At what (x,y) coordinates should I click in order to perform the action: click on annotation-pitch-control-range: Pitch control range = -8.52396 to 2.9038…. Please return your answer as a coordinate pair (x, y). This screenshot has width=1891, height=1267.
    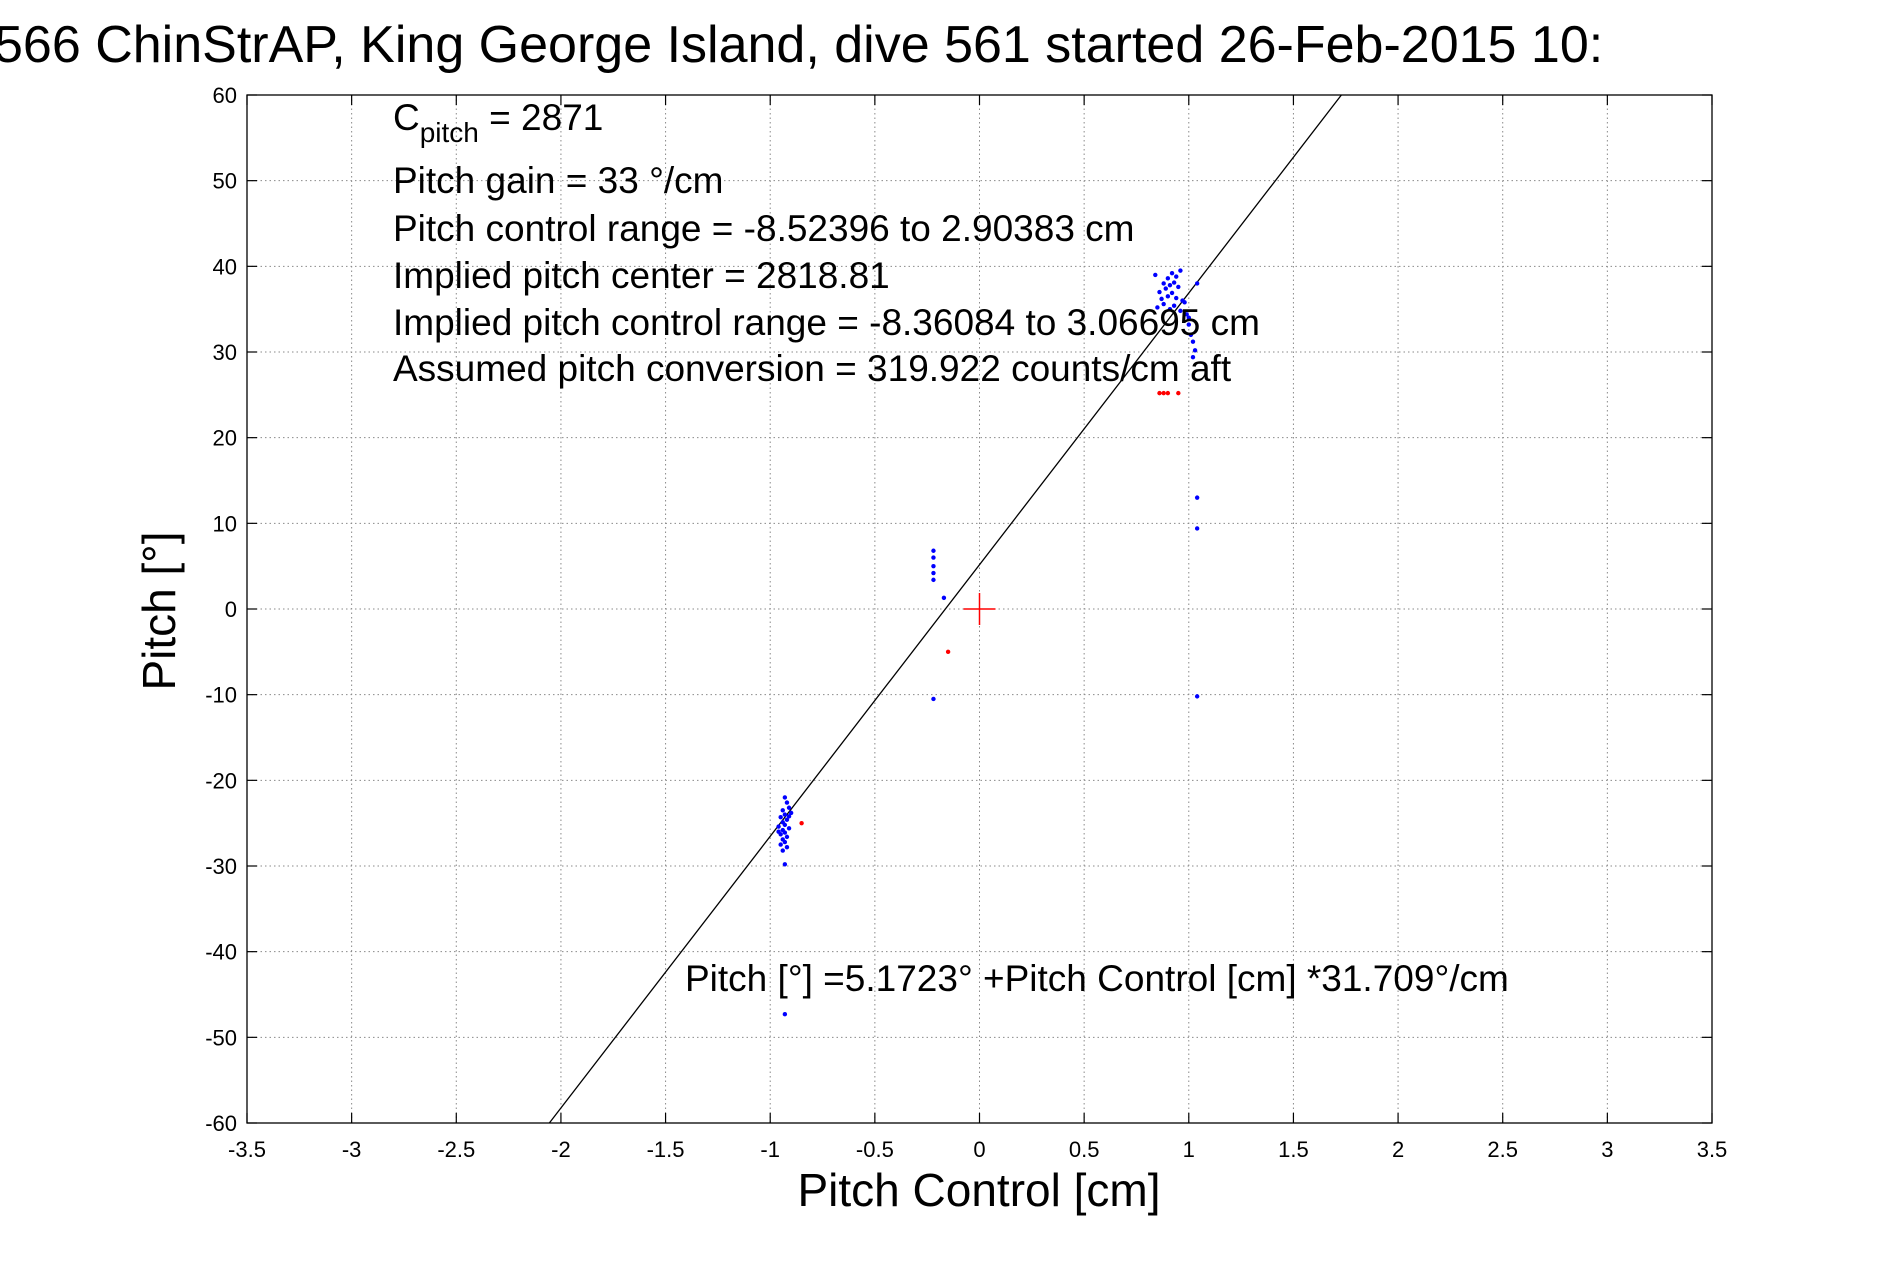
    Looking at the image, I should click on (764, 228).